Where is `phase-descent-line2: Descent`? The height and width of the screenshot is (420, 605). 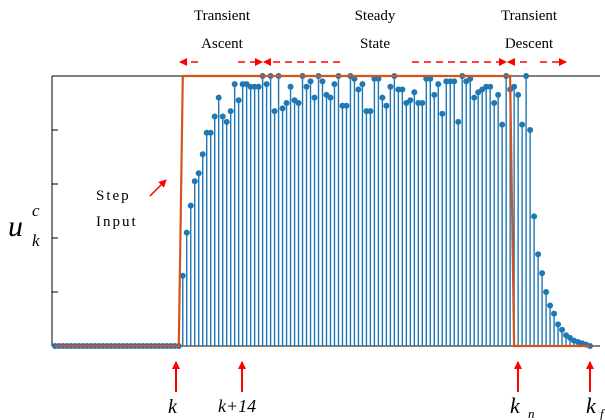 phase-descent-line2: Descent is located at coordinates (529, 44).